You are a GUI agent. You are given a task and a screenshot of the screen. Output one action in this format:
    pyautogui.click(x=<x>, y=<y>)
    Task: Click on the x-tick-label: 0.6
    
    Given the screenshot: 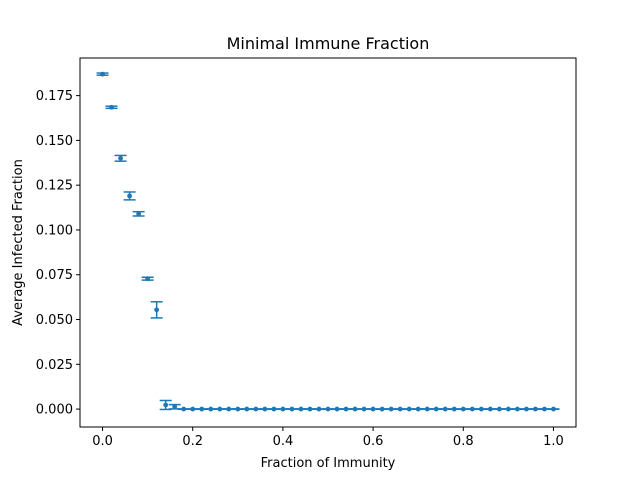 What is the action you would take?
    pyautogui.click(x=373, y=441)
    